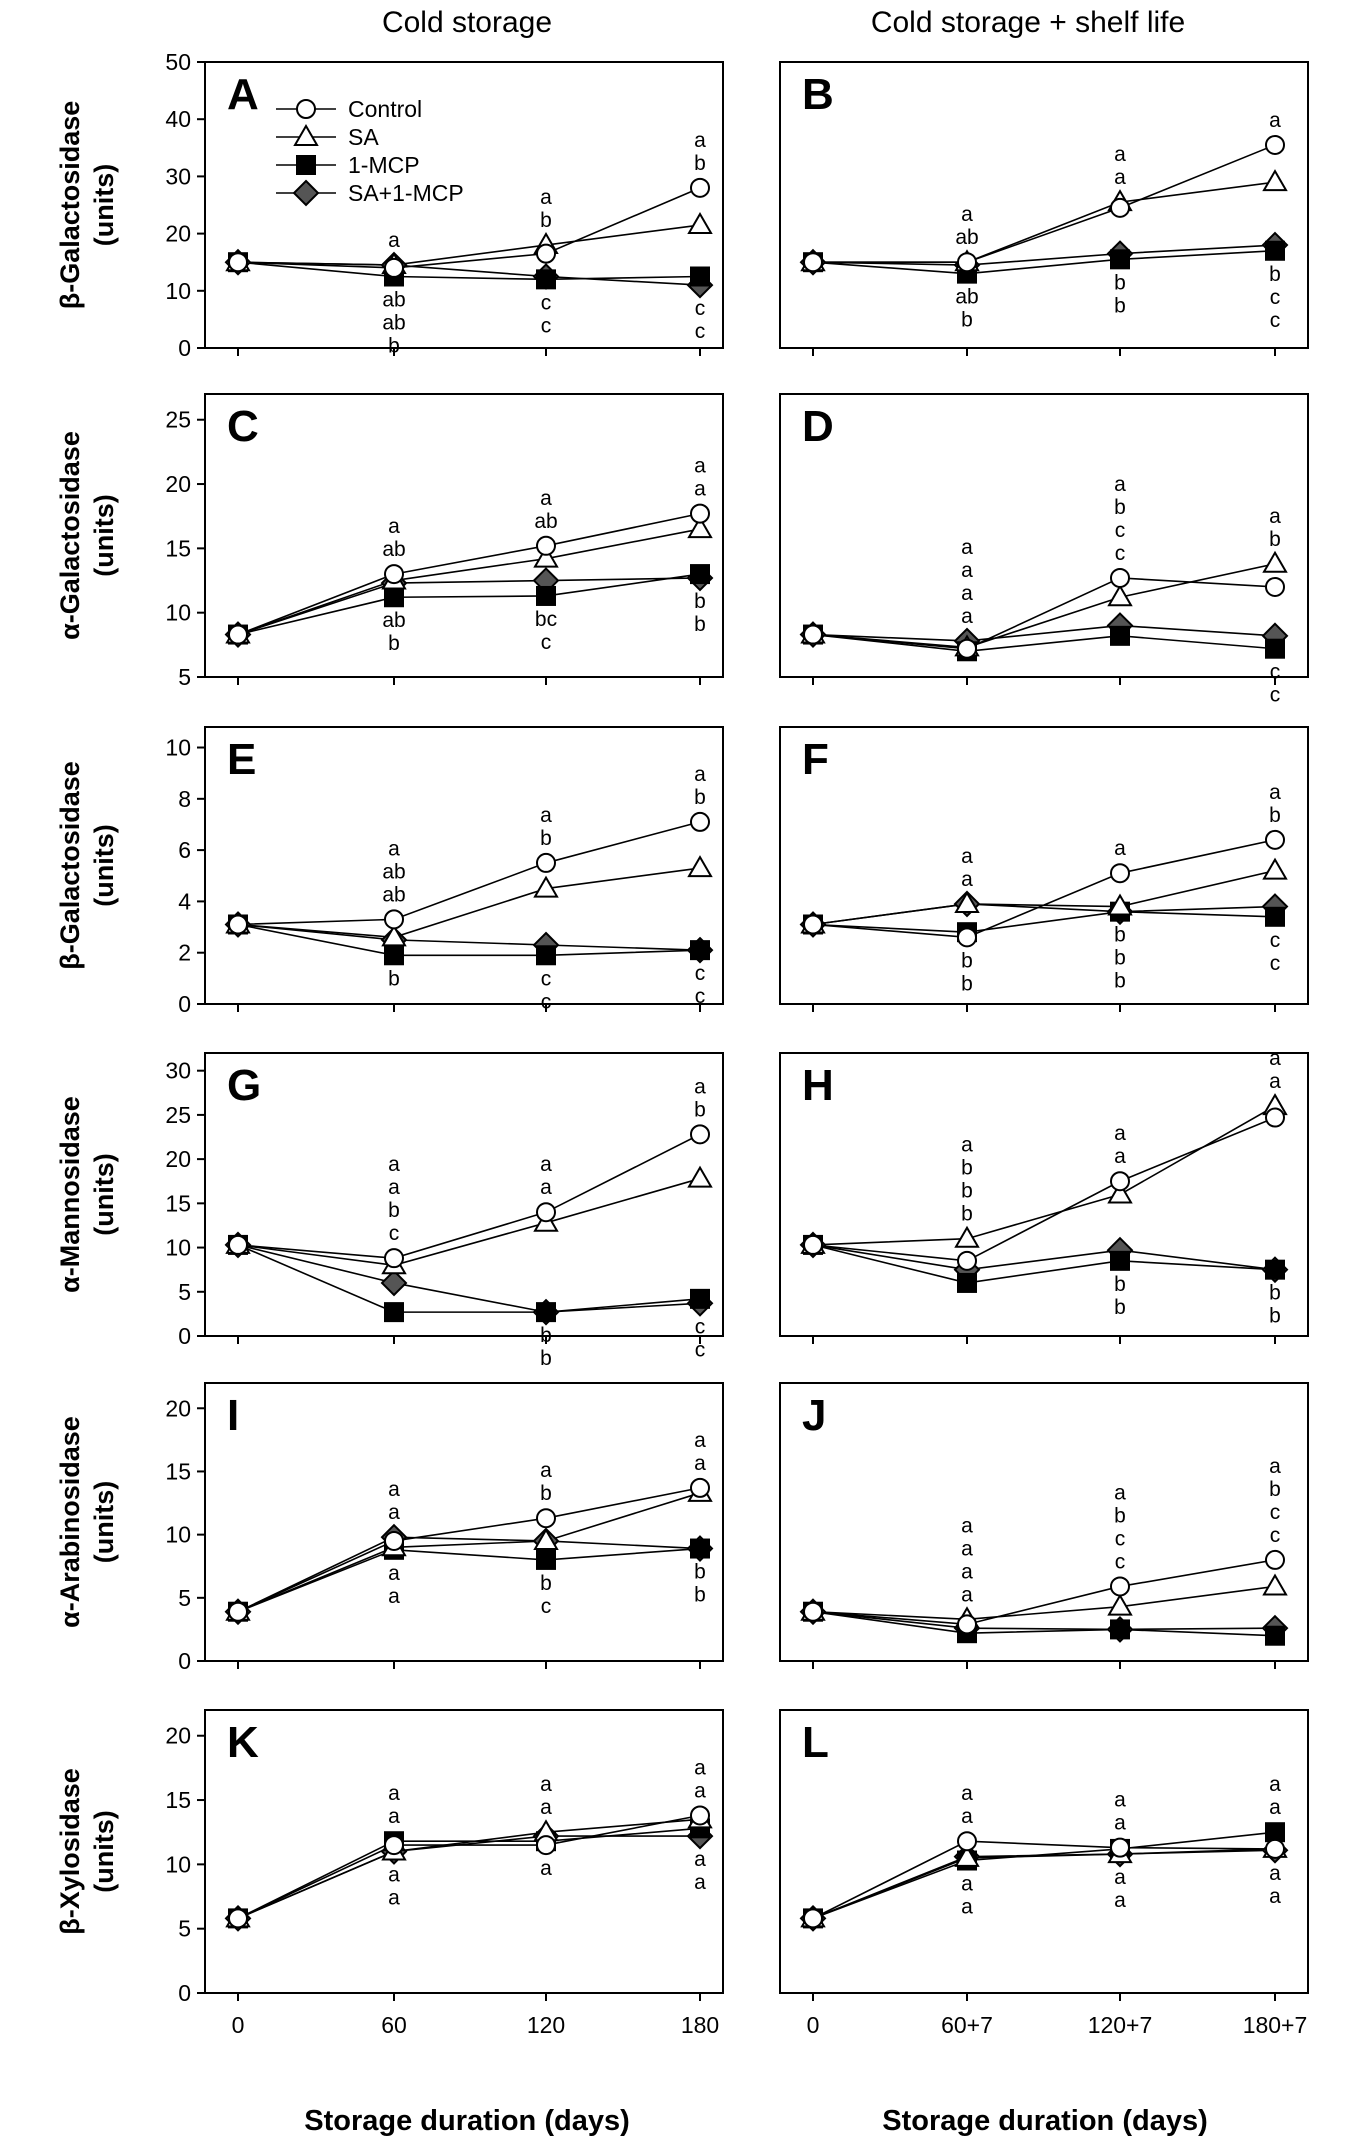 The height and width of the screenshot is (2152, 1346). I want to click on panel-b-point-1-mcp, so click(1120, 259).